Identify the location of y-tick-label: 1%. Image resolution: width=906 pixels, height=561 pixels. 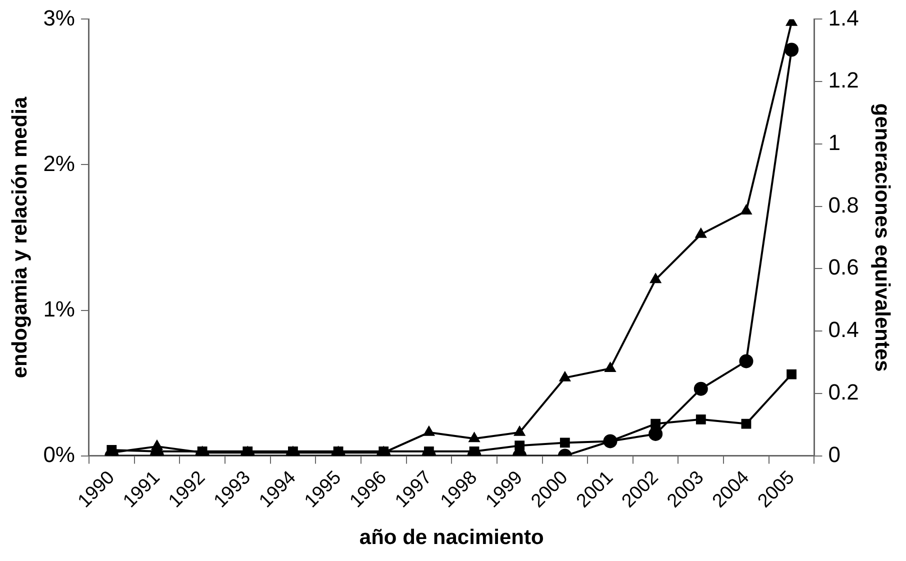
(59, 309).